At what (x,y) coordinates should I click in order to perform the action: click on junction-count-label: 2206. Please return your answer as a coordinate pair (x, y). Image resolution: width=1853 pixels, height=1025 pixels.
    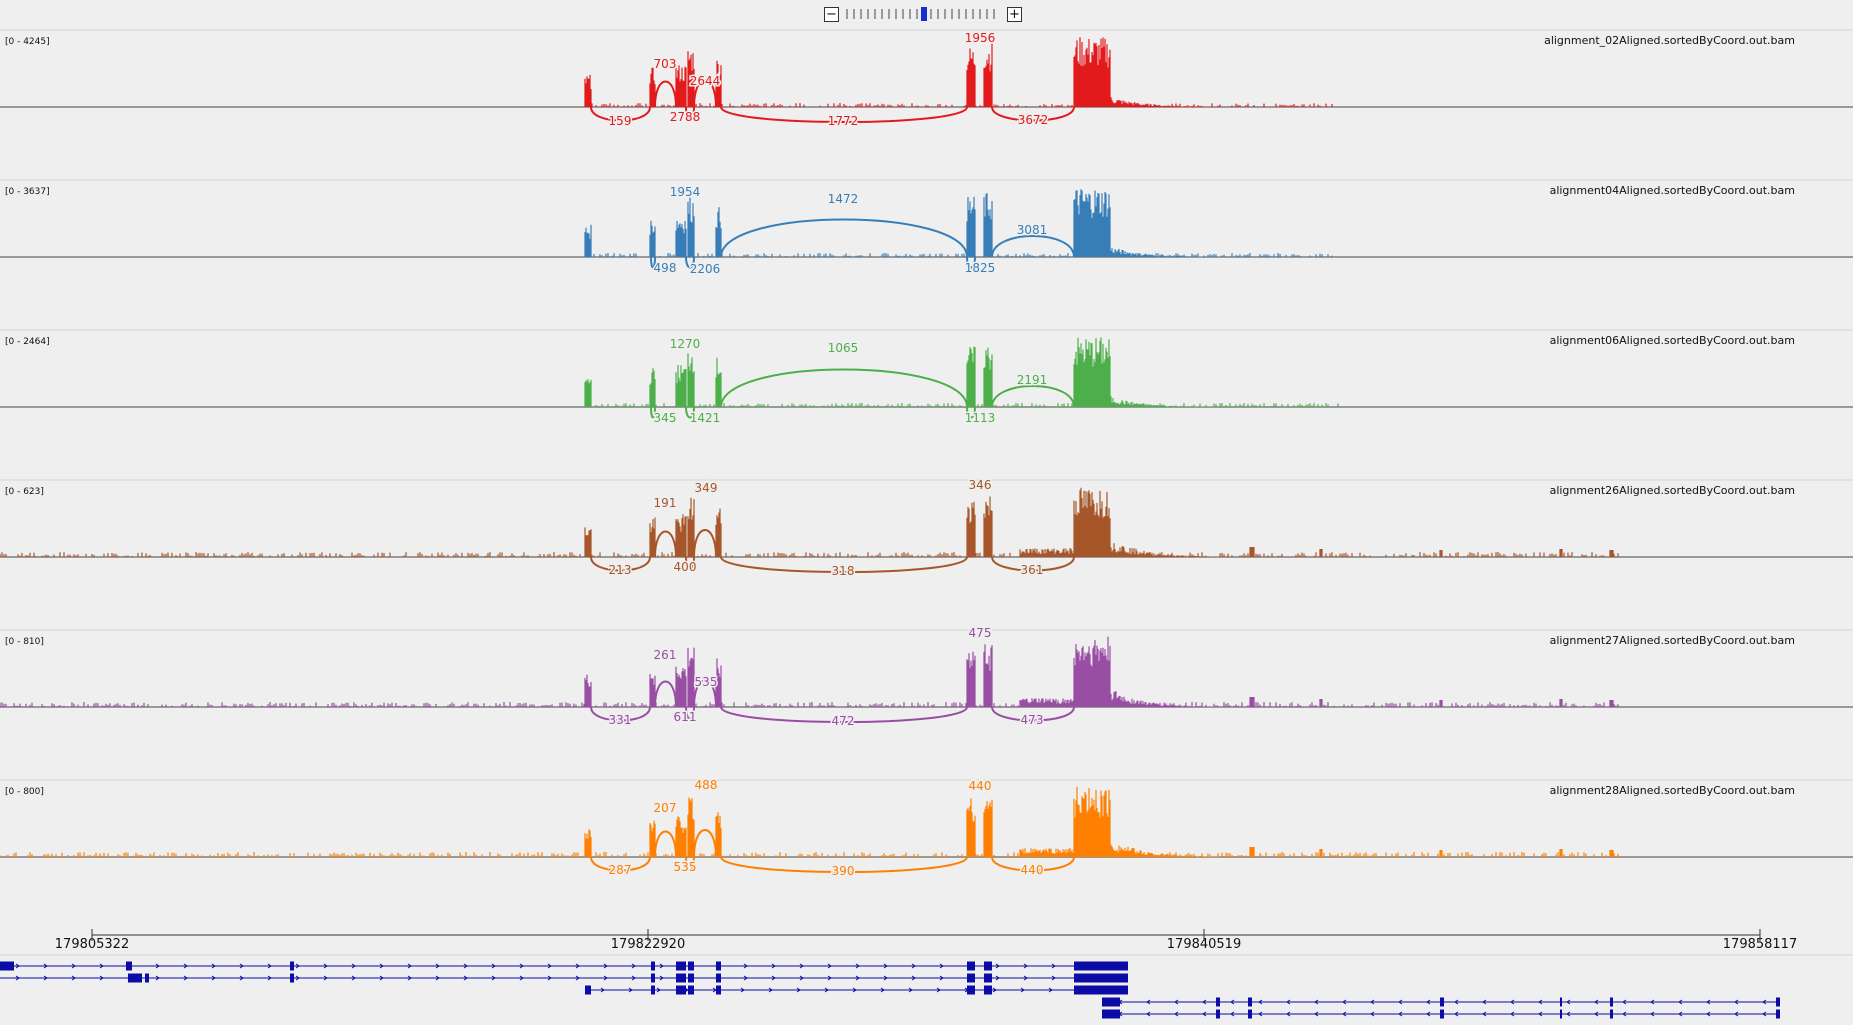
    Looking at the image, I should click on (705, 269).